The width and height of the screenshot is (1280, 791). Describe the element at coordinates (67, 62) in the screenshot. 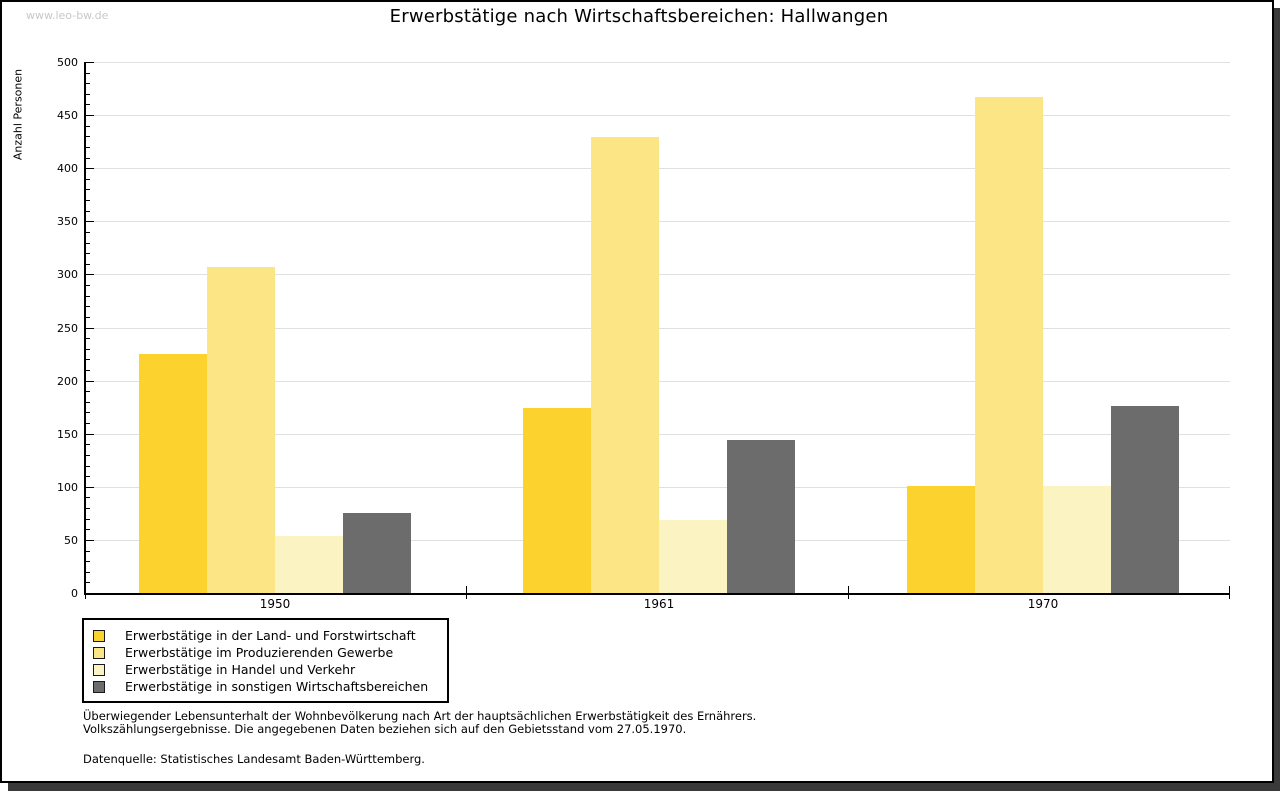

I see `y-tick-label: 500` at that location.